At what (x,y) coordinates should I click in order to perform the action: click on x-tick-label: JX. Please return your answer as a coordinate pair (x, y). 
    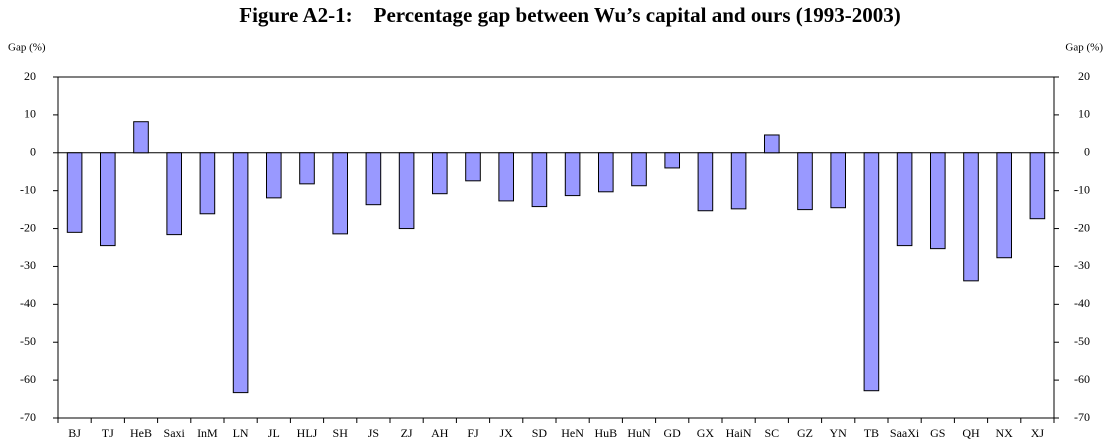
    Looking at the image, I should click on (507, 433).